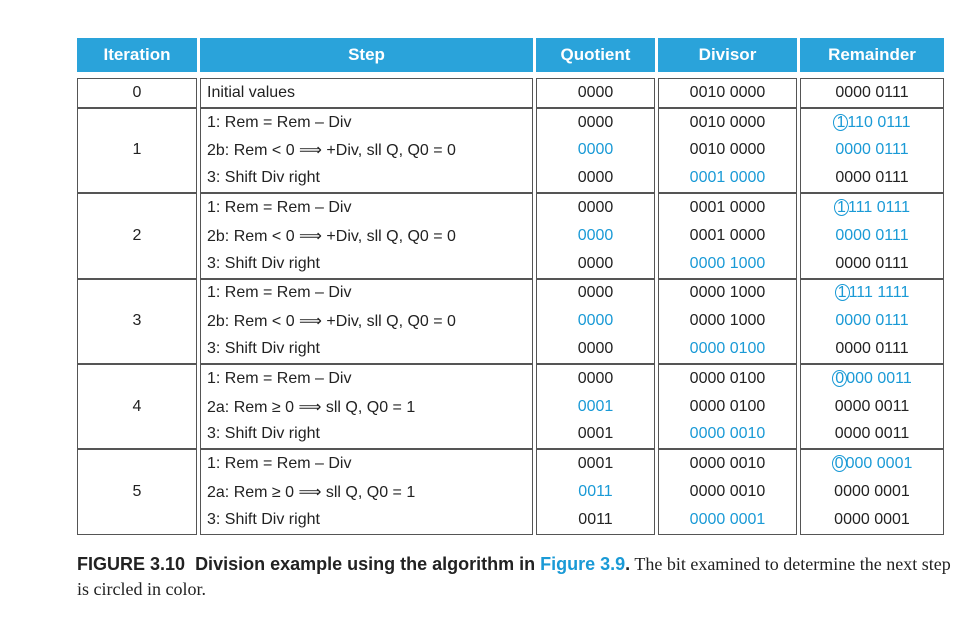  What do you see at coordinates (137, 93) in the screenshot?
I see `iteration-cell: 0` at bounding box center [137, 93].